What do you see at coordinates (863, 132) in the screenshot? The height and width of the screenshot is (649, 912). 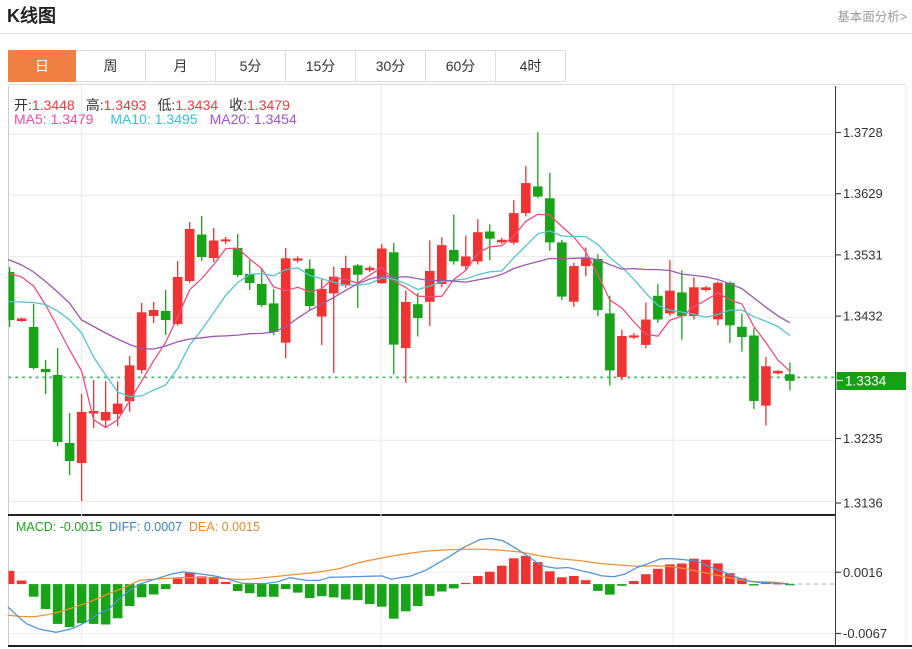 I see `svg-text: 1.3728` at bounding box center [863, 132].